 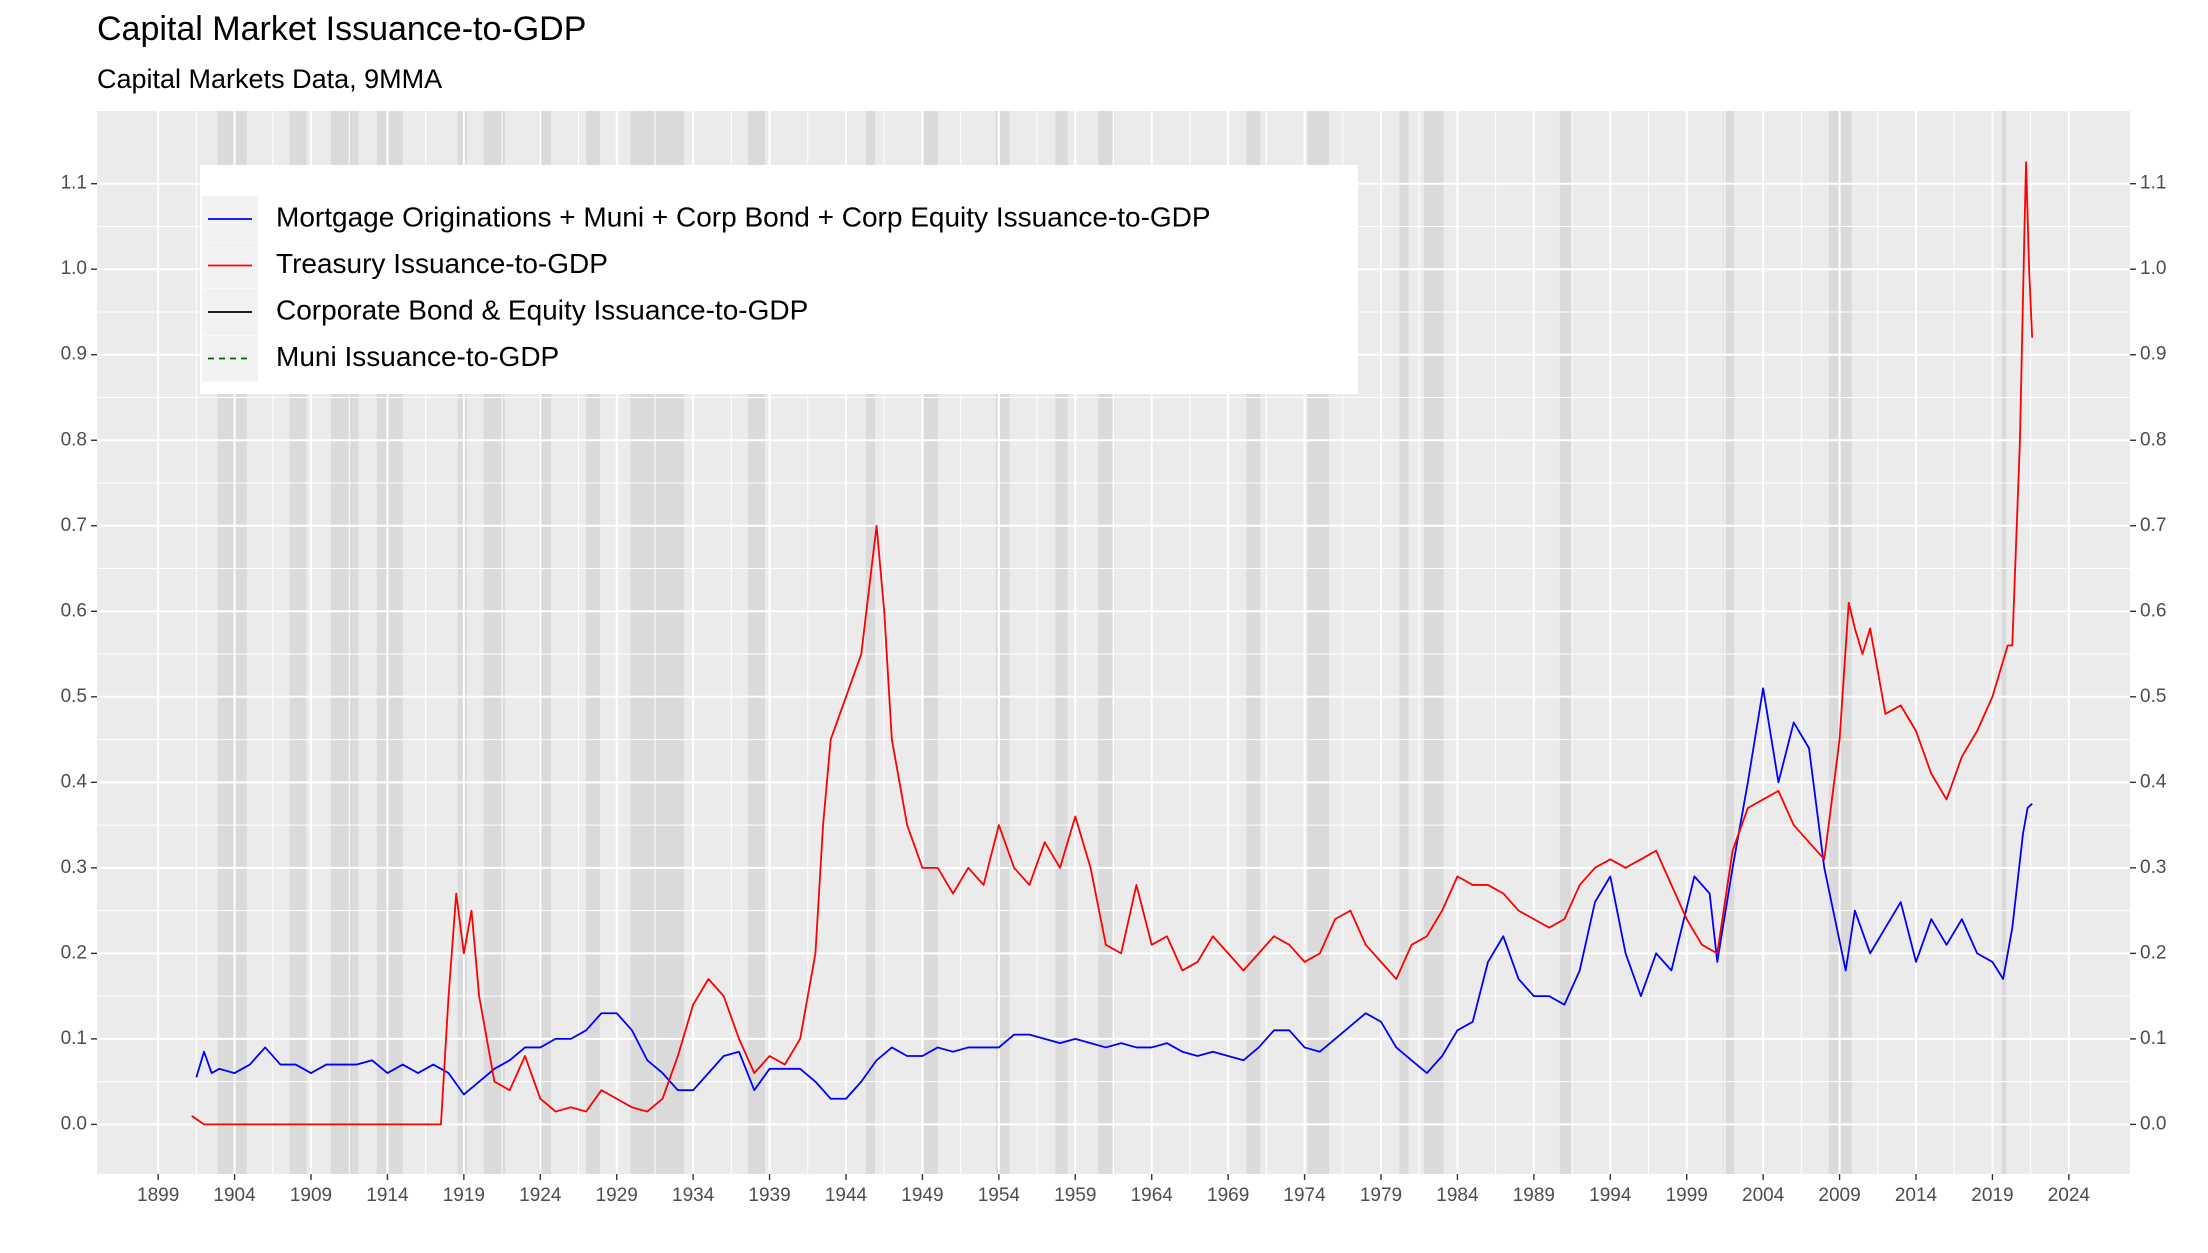 I want to click on y-tick-label: 0.9, so click(x=74, y=354).